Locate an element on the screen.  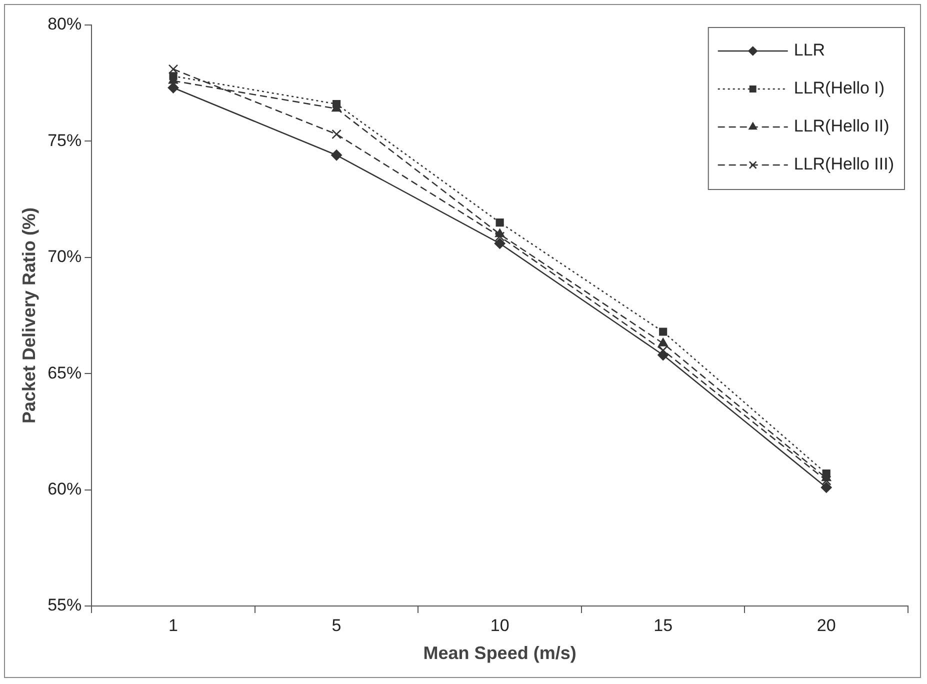
x-tick-label: 10 is located at coordinates (500, 625).